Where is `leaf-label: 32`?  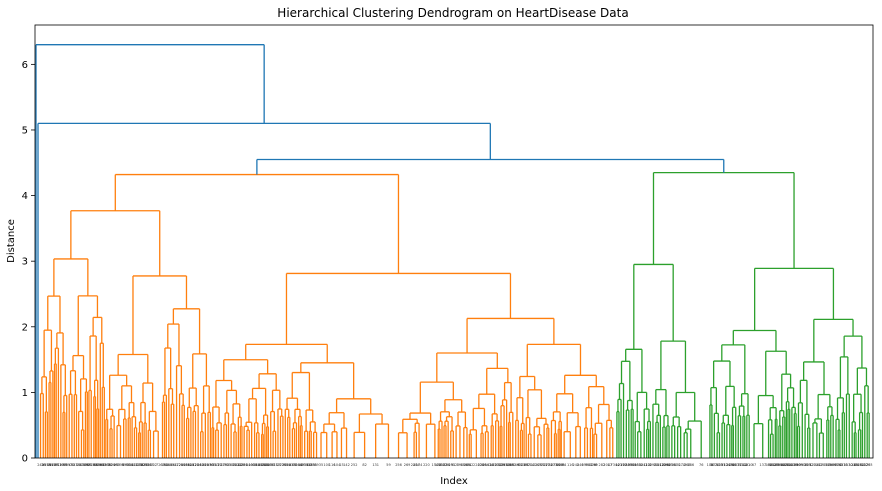 leaf-label: 32 is located at coordinates (840, 465).